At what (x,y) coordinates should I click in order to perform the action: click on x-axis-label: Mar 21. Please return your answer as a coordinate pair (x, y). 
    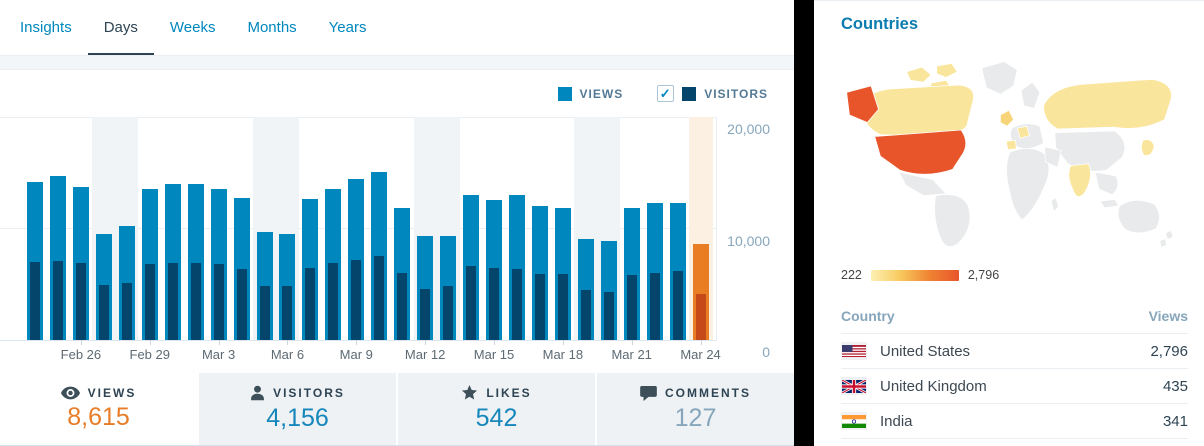
    Looking at the image, I should click on (631, 354).